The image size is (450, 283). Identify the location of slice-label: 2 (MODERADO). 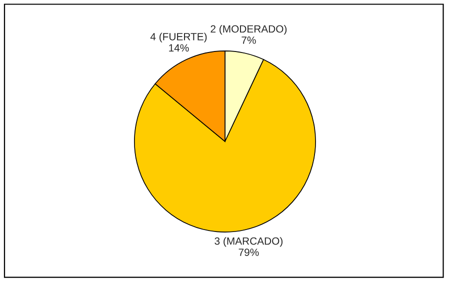
(248, 29).